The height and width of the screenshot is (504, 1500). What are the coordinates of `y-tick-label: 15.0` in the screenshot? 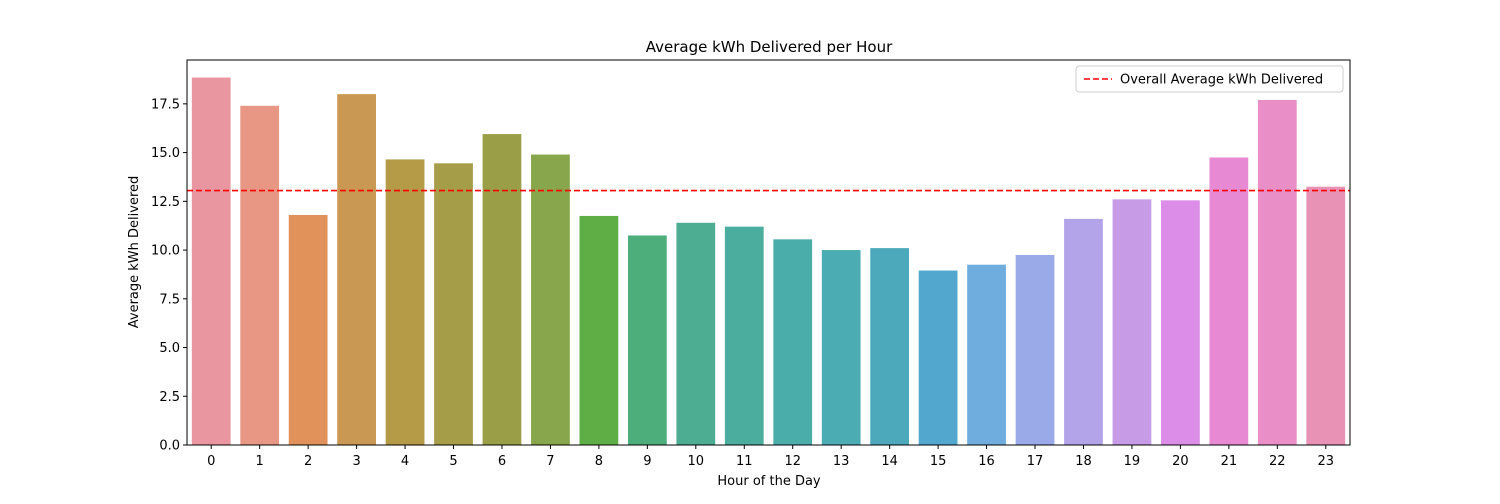 It's located at (165, 153).